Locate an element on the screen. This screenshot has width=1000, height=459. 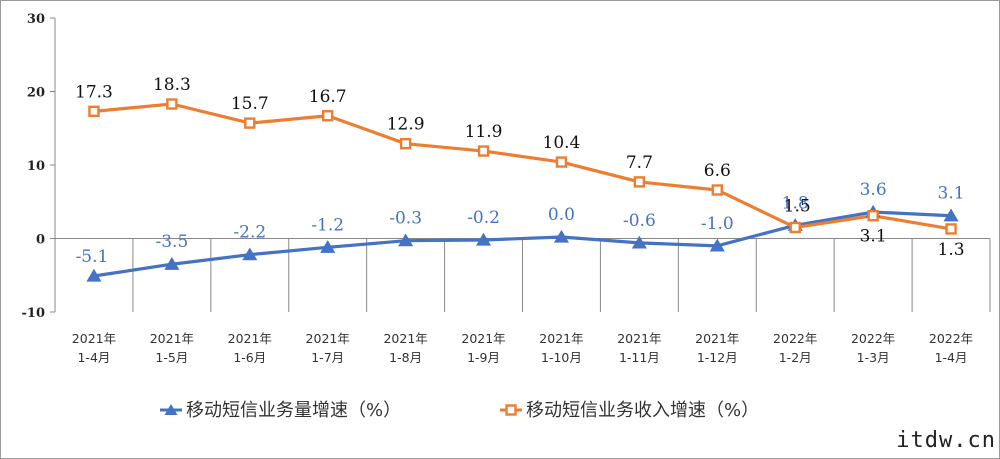
x-tick-label: 1-12月 is located at coordinates (717, 357).